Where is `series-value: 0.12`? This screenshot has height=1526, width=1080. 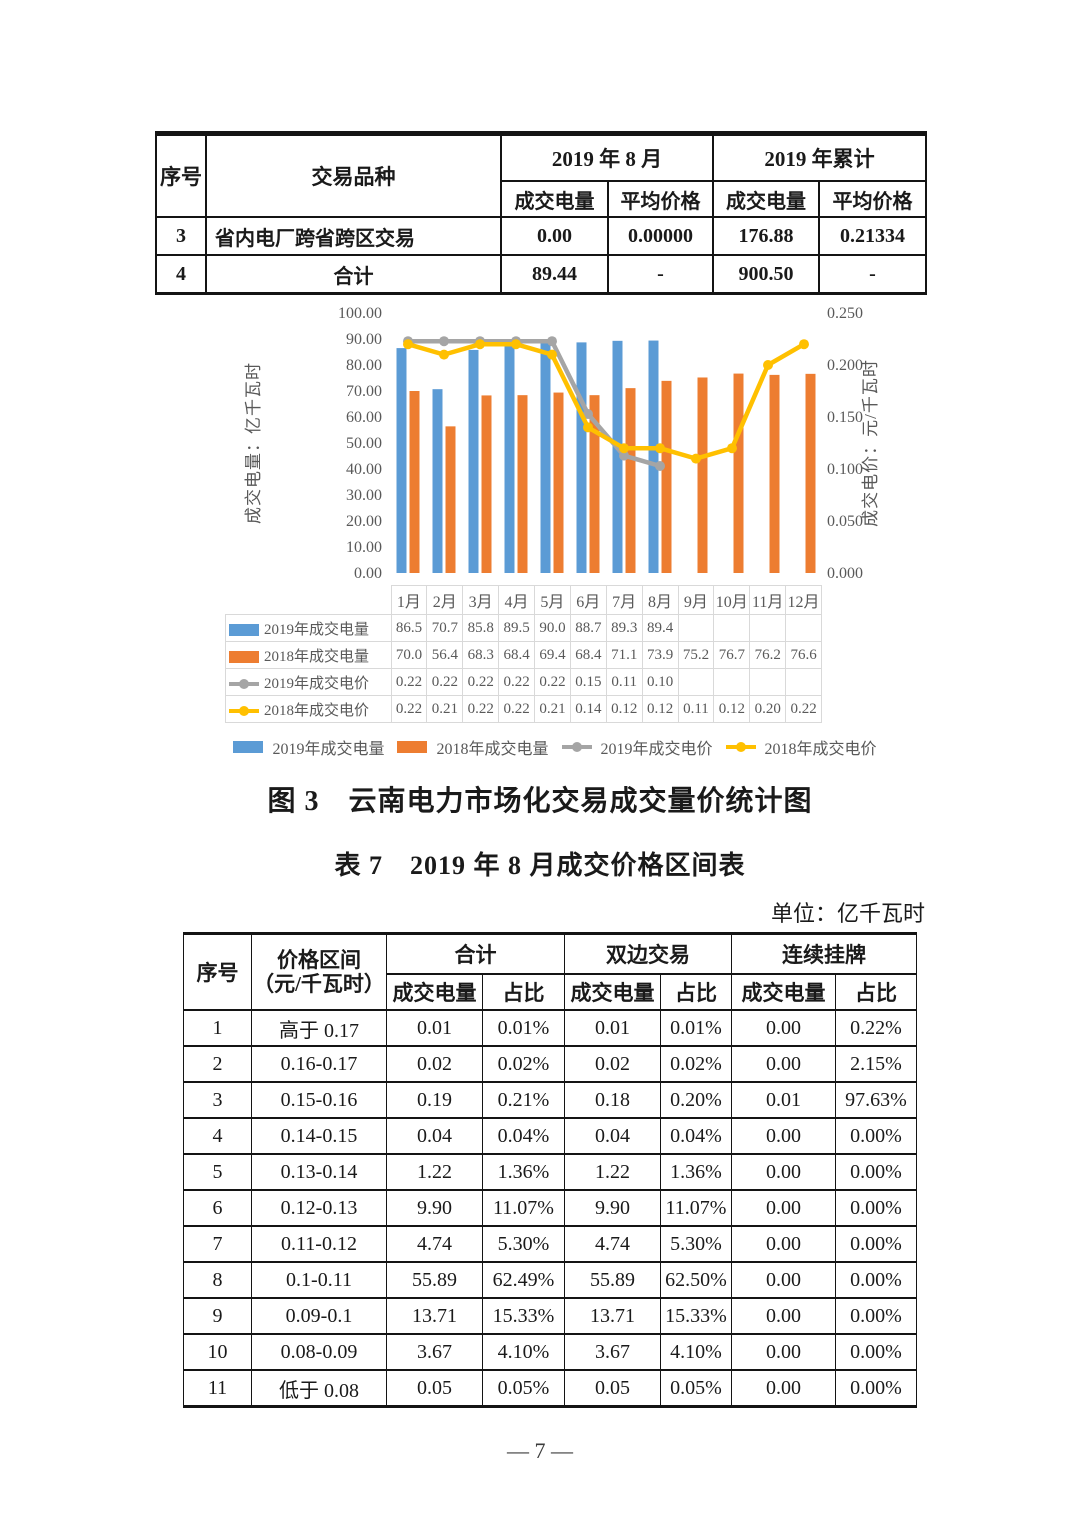
series-value: 0.12 is located at coordinates (660, 709).